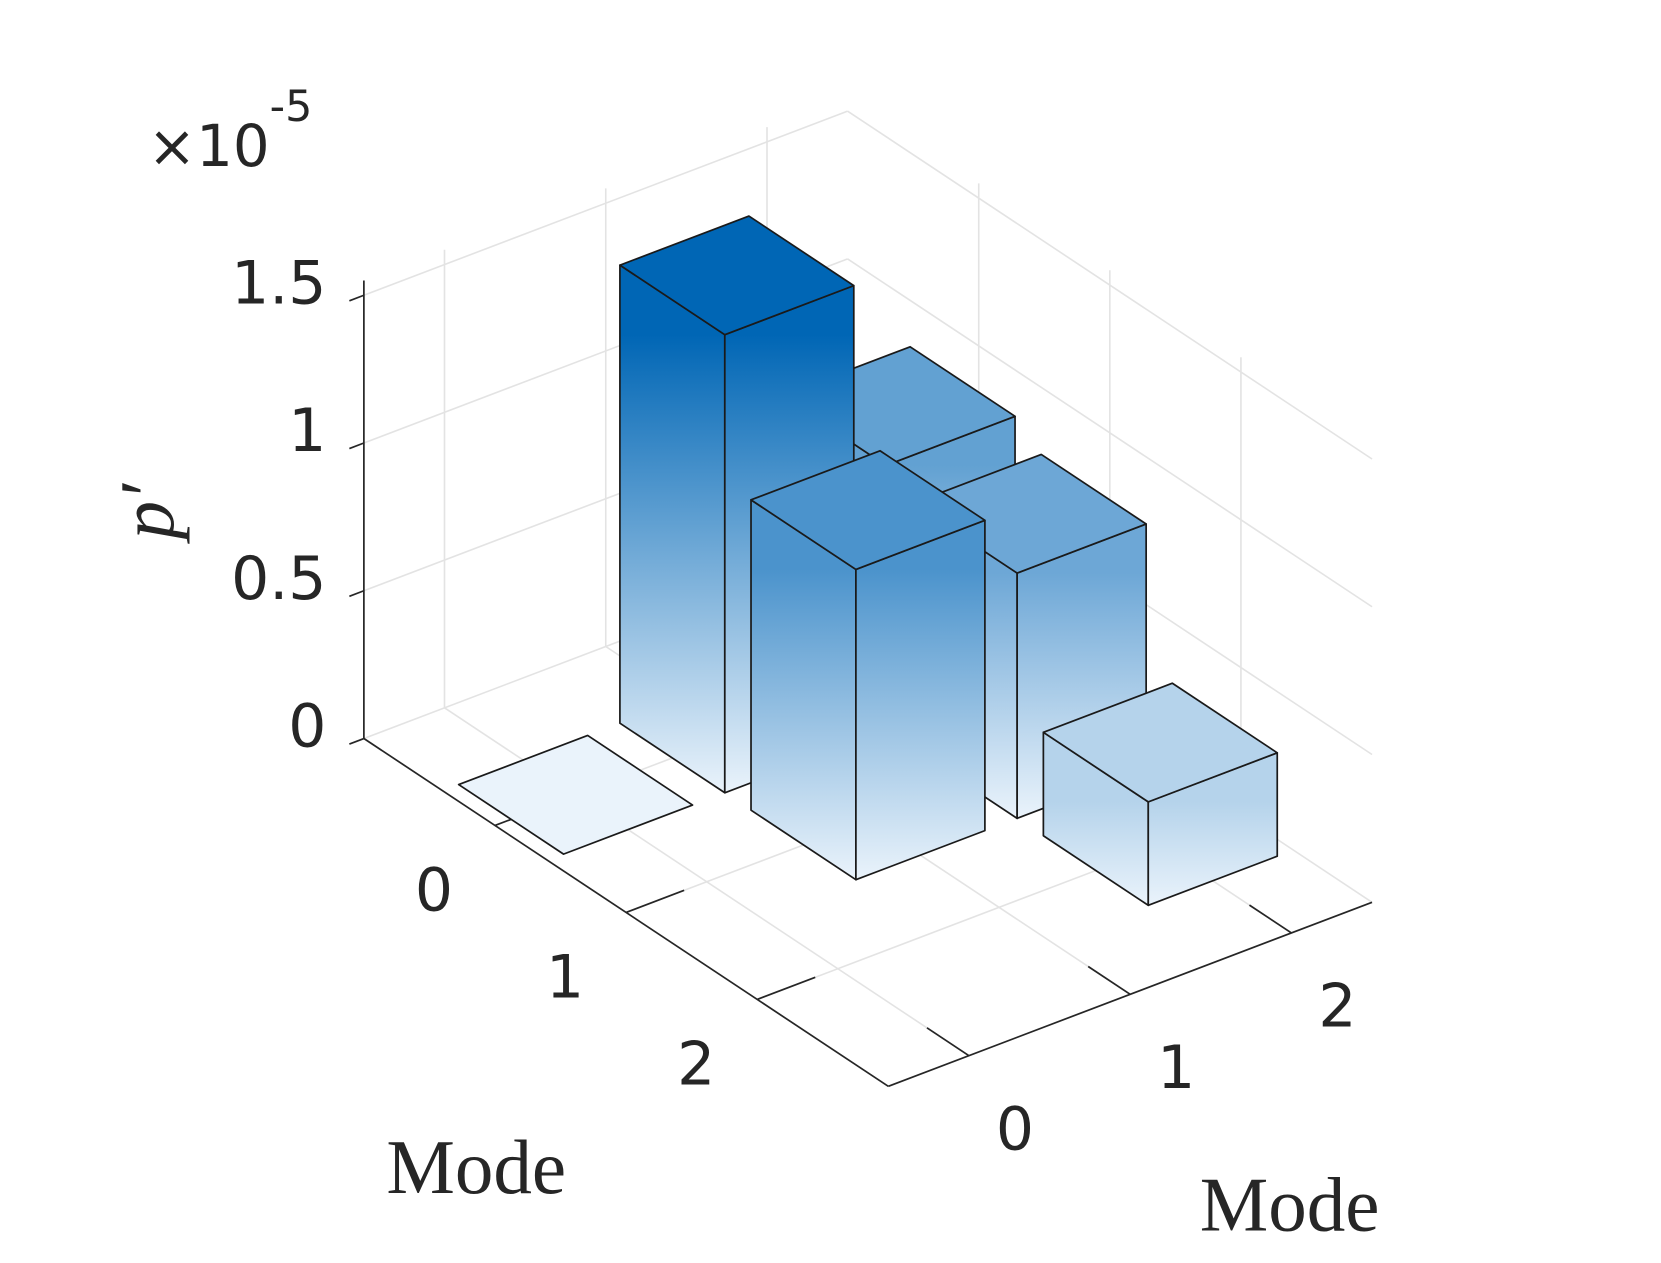 The image size is (1661, 1263). Describe the element at coordinates (307, 727) in the screenshot. I see `z-tick-label: 0` at that location.